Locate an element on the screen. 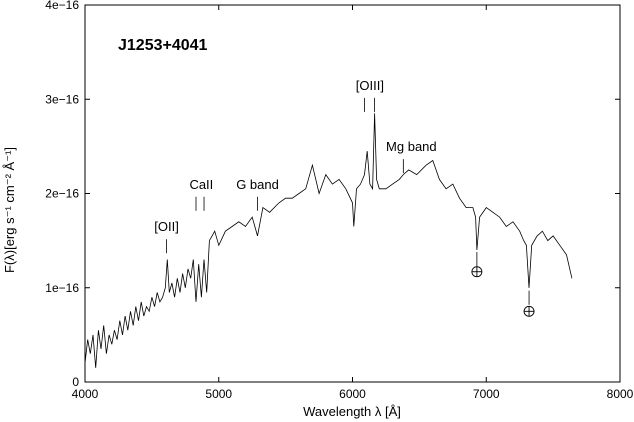 The width and height of the screenshot is (634, 422). x-tick-label: 8000 is located at coordinates (620, 394).